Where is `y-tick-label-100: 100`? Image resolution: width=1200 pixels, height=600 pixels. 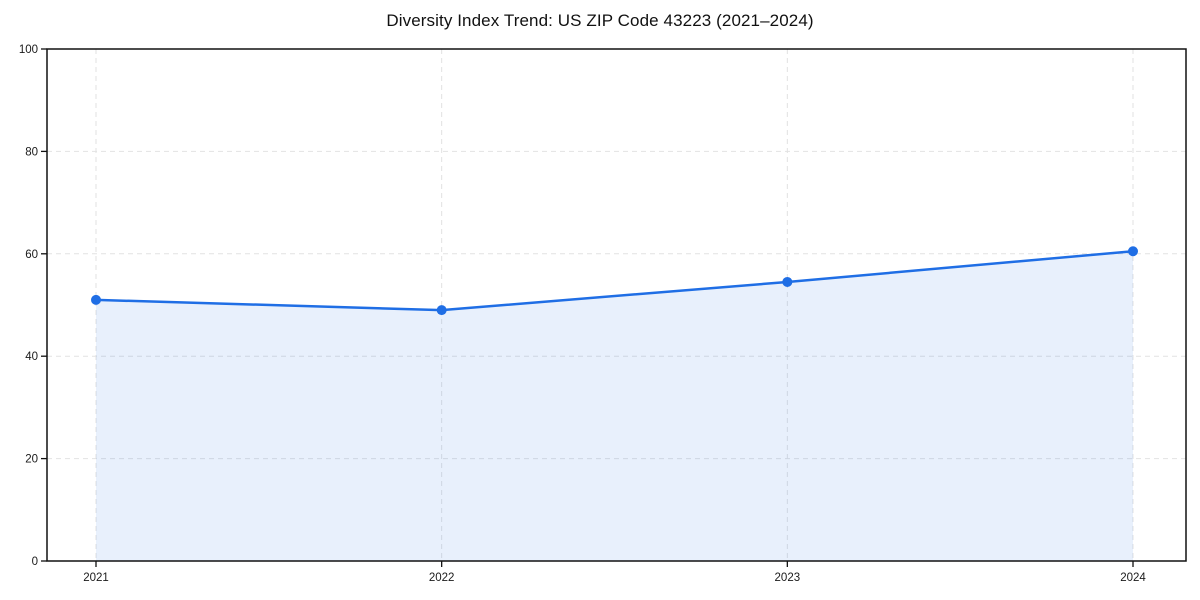 y-tick-label-100: 100 is located at coordinates (28, 50).